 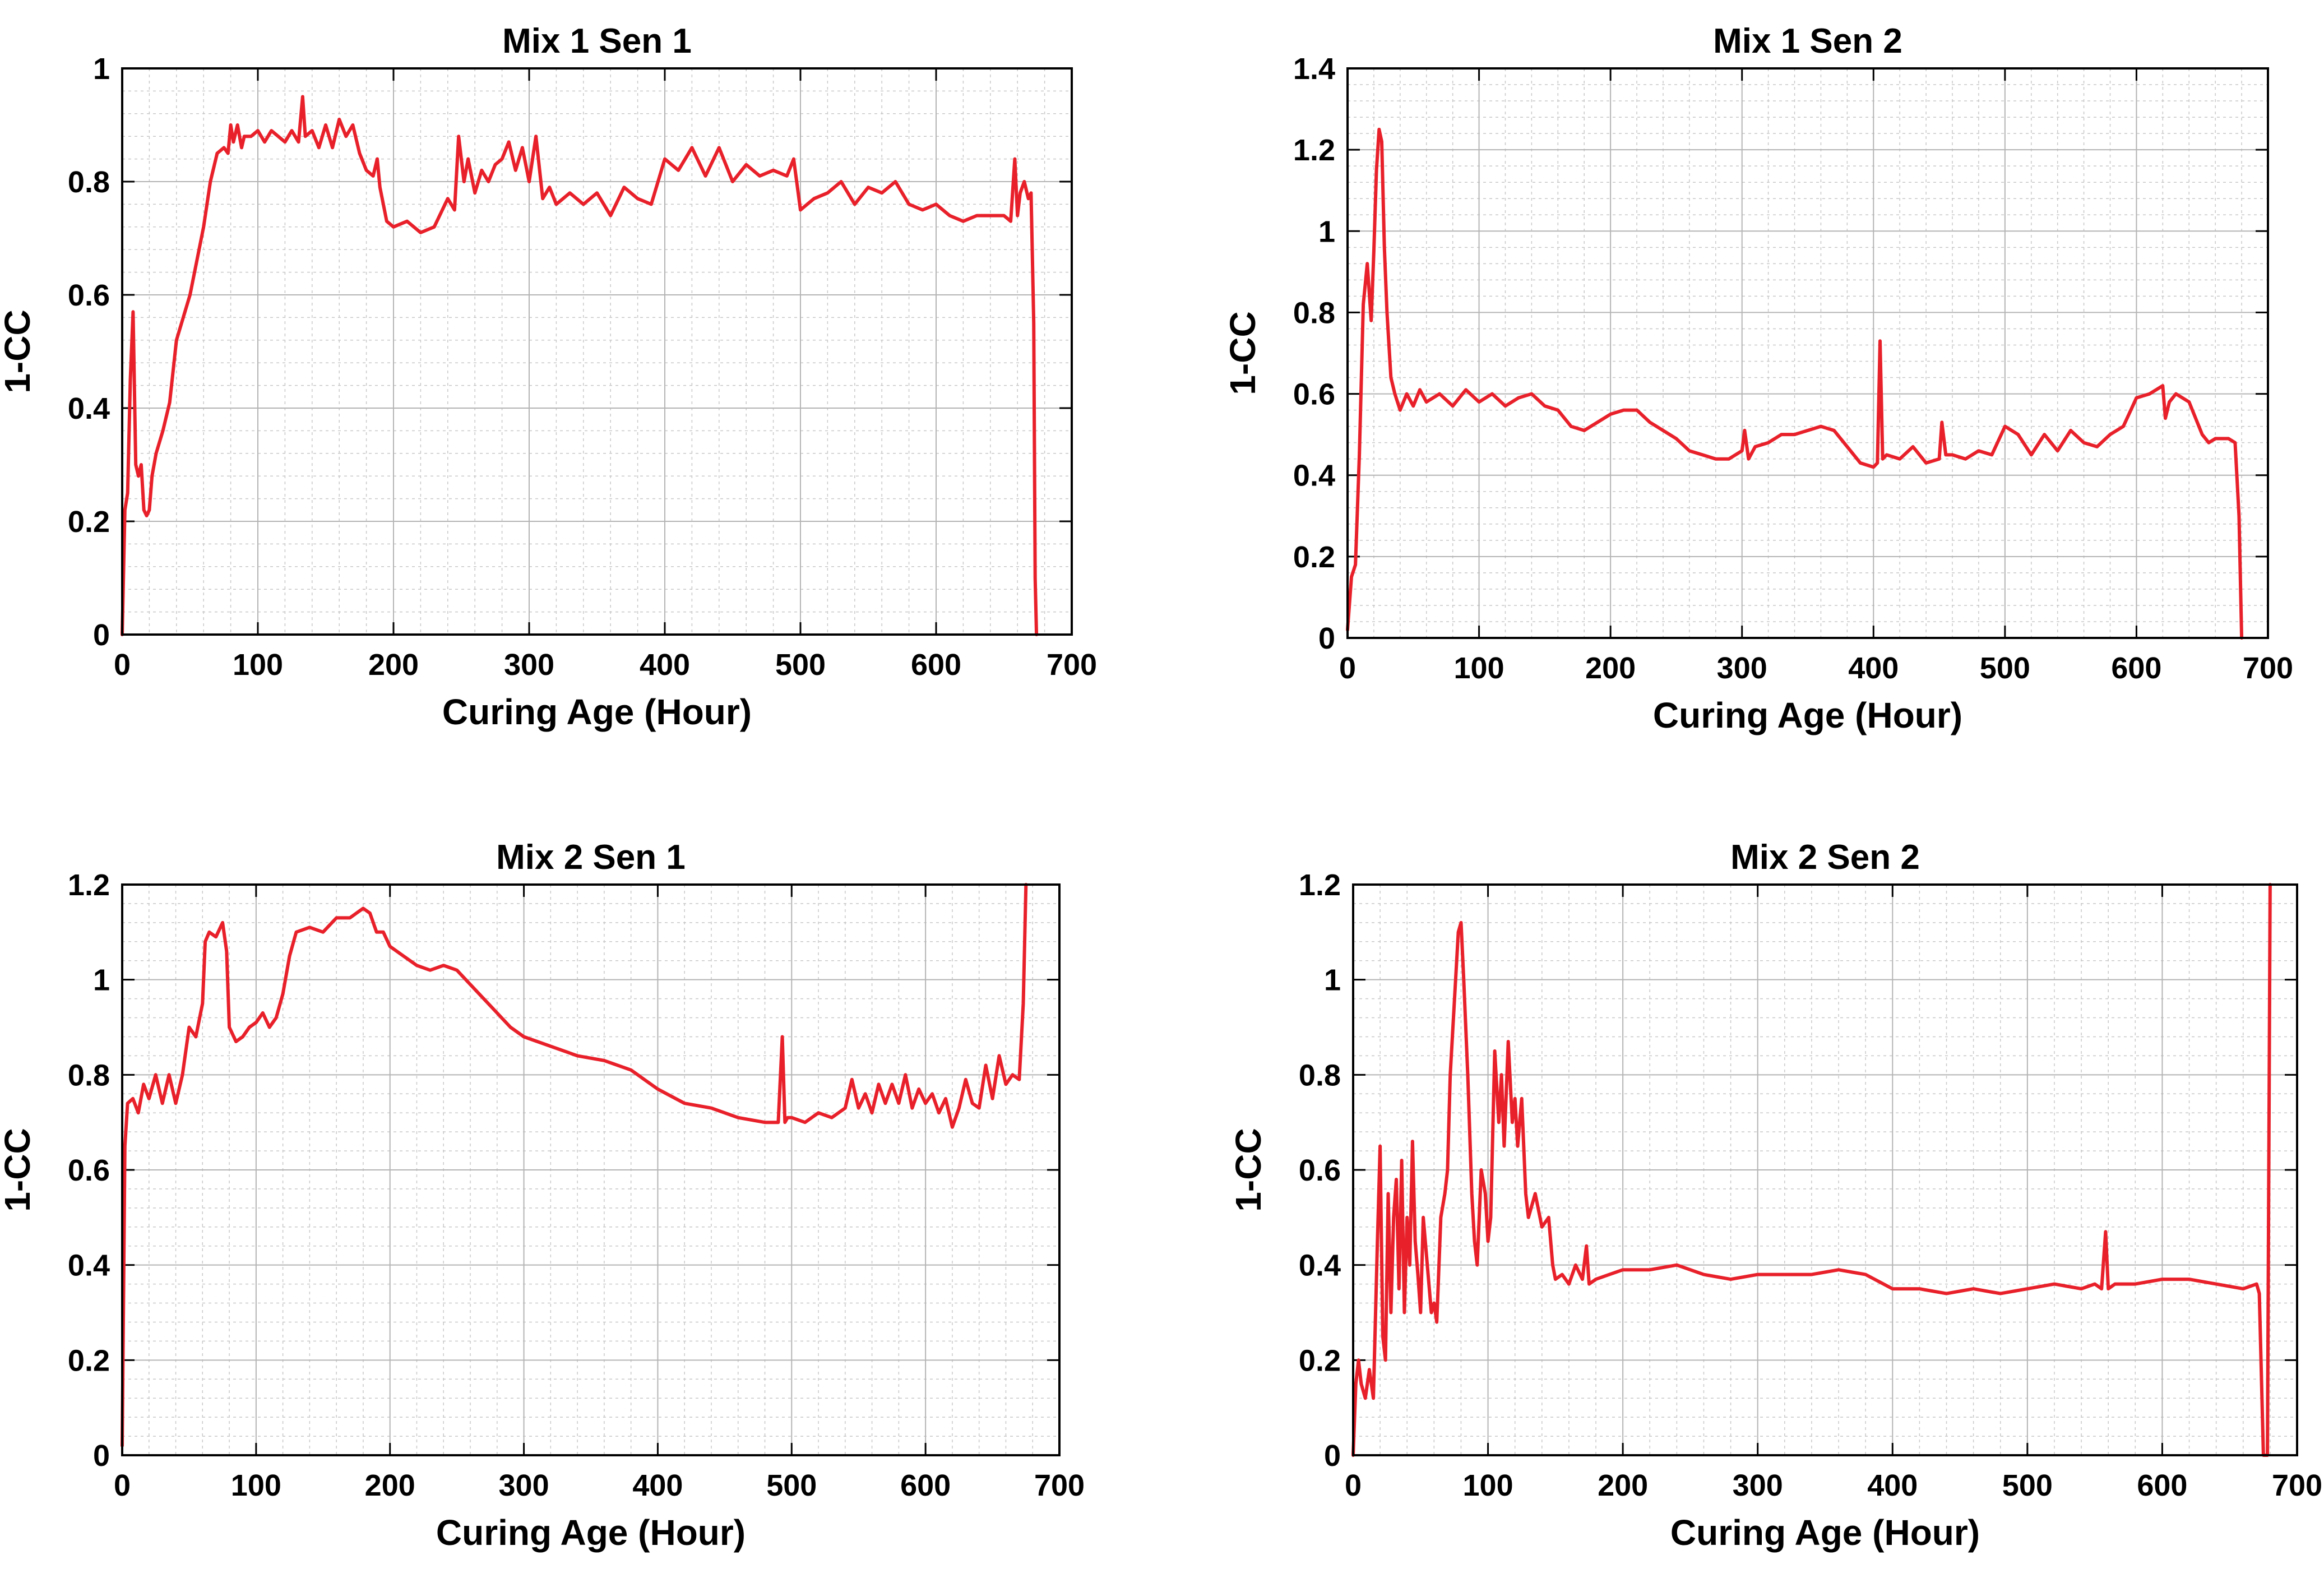 What do you see at coordinates (1314, 69) in the screenshot?
I see `y-tick-label: 1.4` at bounding box center [1314, 69].